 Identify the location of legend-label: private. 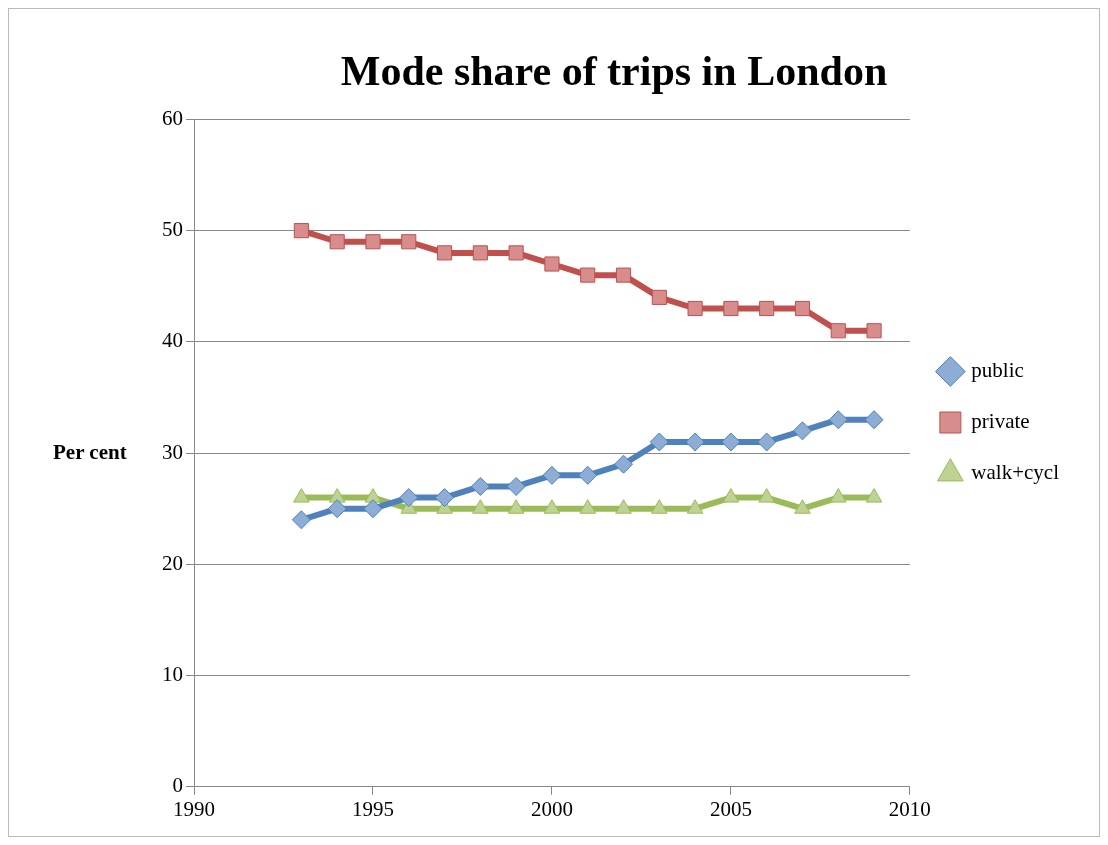
(1000, 421).